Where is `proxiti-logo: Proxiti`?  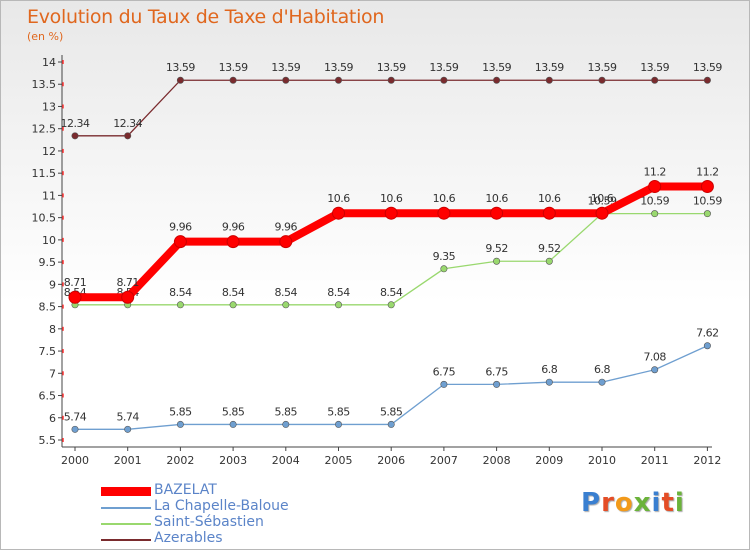 proxiti-logo: Proxiti is located at coordinates (633, 503).